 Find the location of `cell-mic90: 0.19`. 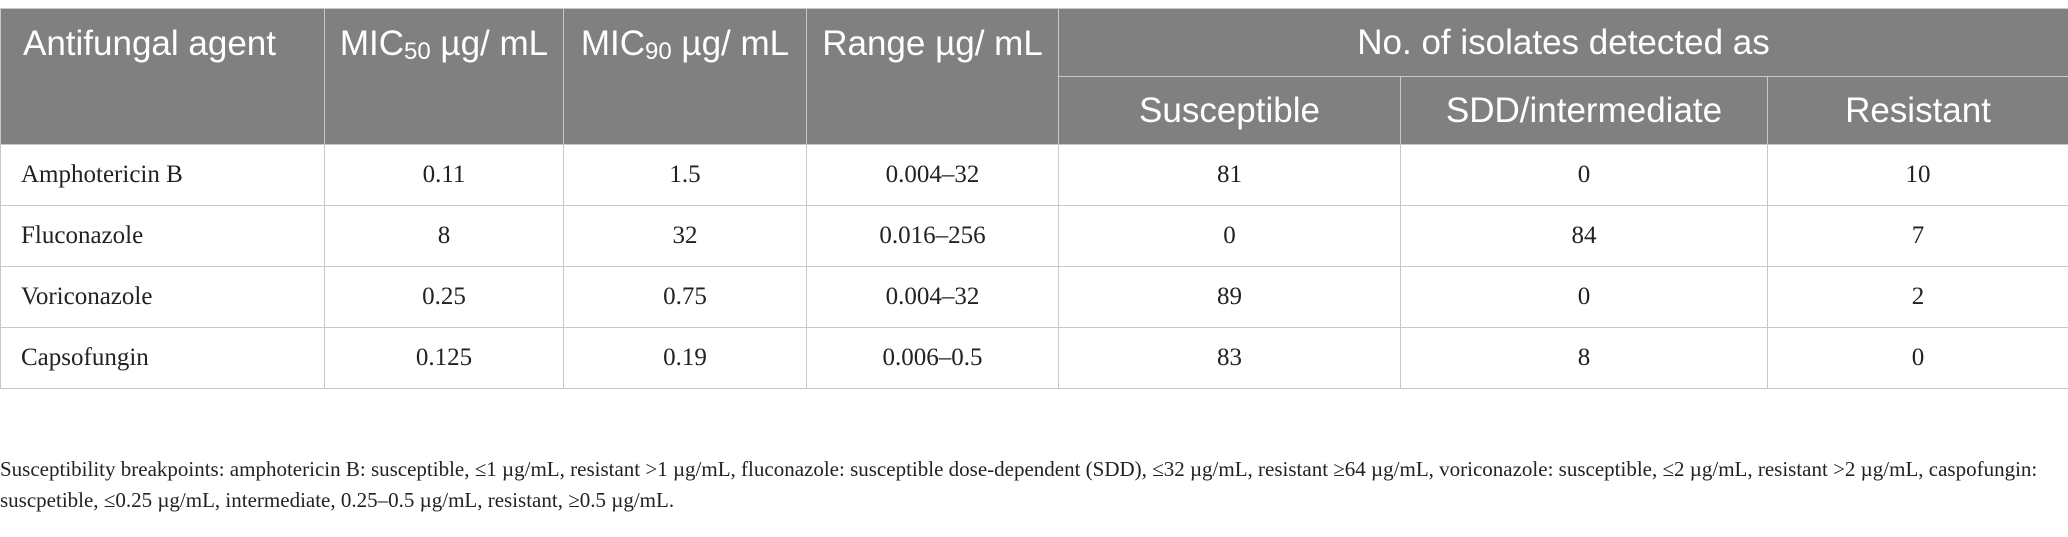

cell-mic90: 0.19 is located at coordinates (685, 358).